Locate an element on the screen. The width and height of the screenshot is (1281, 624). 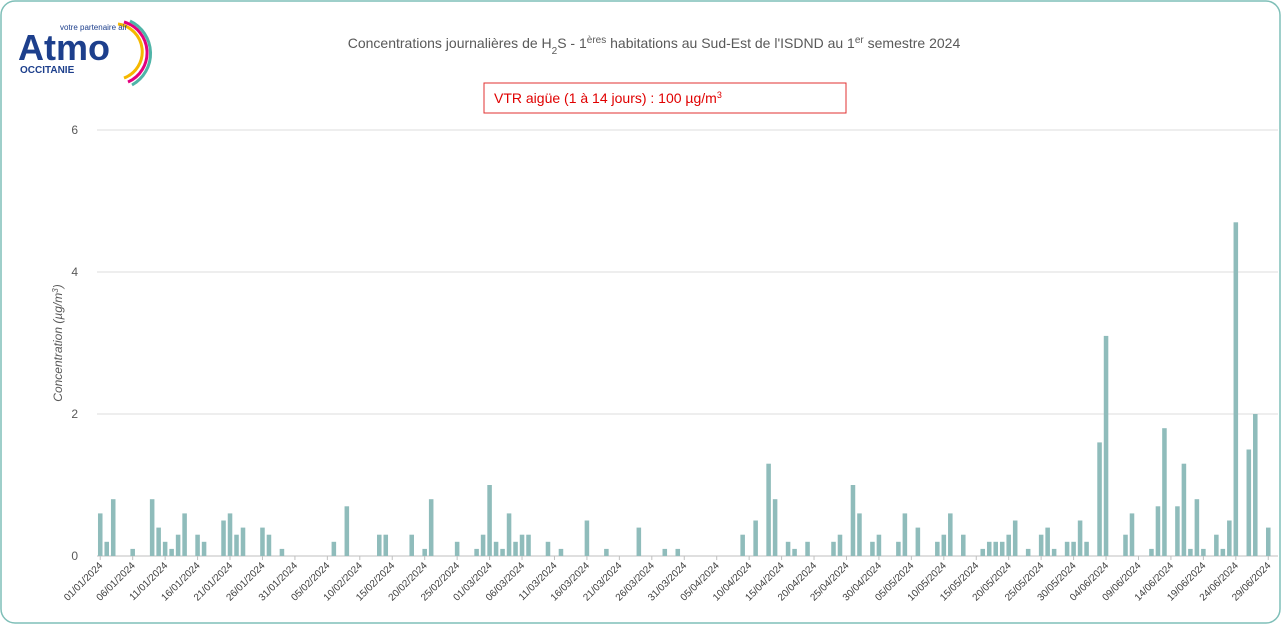
title-part: semestre 2024 is located at coordinates (912, 43).